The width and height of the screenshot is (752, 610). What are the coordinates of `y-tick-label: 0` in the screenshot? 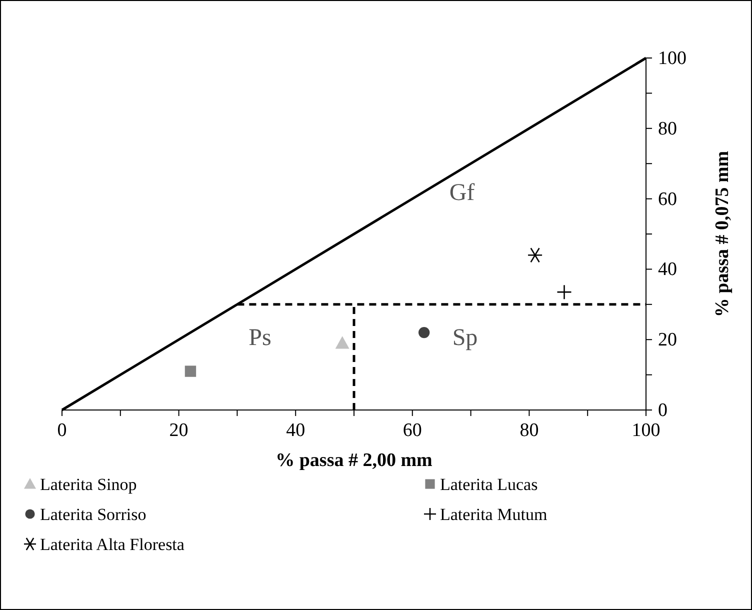 It's located at (663, 410).